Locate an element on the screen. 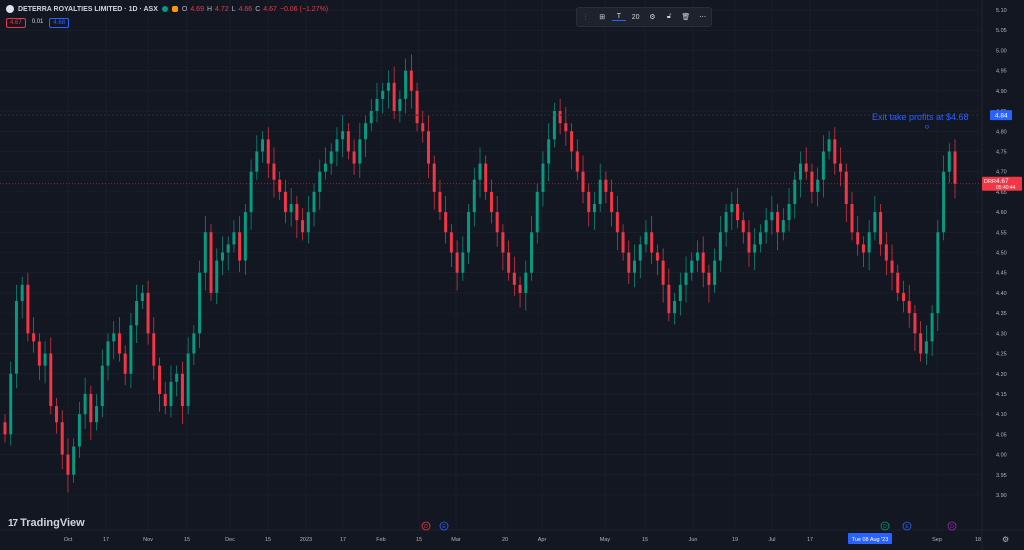 Image resolution: width=1024 pixels, height=550 pixels. more-options-icon: ⋯ is located at coordinates (703, 17).